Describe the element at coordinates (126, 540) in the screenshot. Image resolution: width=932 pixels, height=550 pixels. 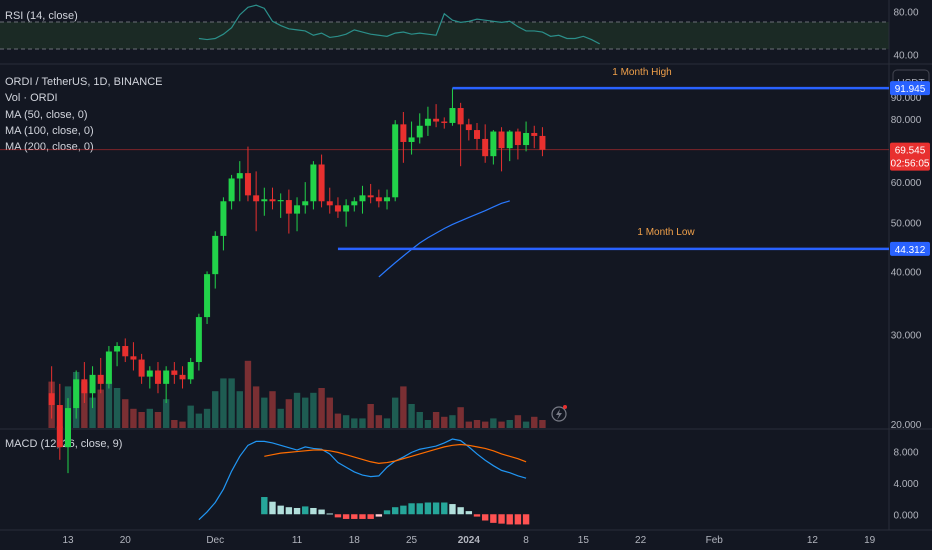
I see `time-axis-label: 20` at that location.